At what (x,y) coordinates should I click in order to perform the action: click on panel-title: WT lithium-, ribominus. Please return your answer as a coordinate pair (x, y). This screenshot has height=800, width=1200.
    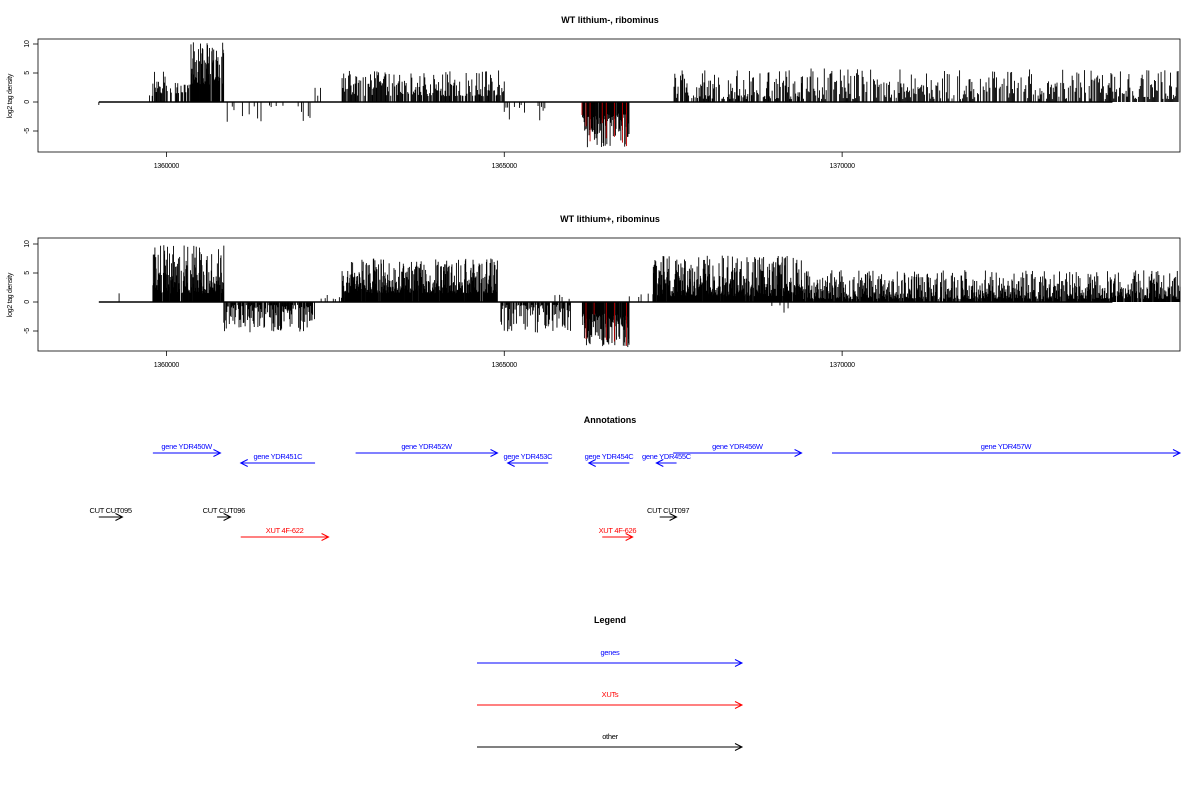
    Looking at the image, I should click on (610, 20).